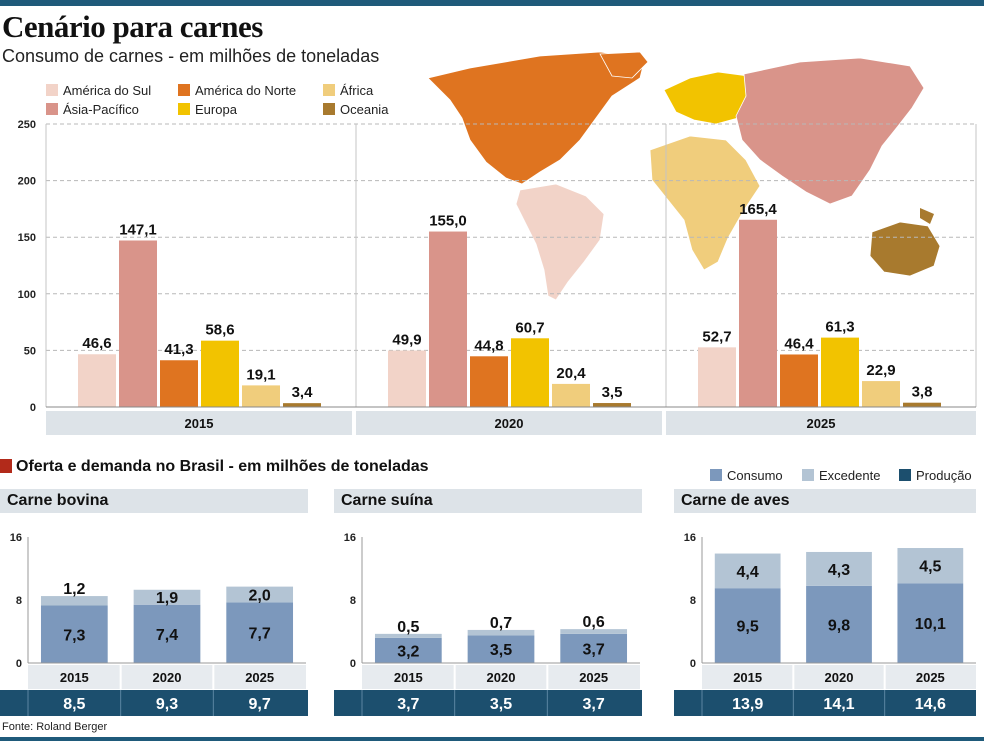  What do you see at coordinates (612, 392) in the screenshot?
I see `data-label: 3,5` at bounding box center [612, 392].